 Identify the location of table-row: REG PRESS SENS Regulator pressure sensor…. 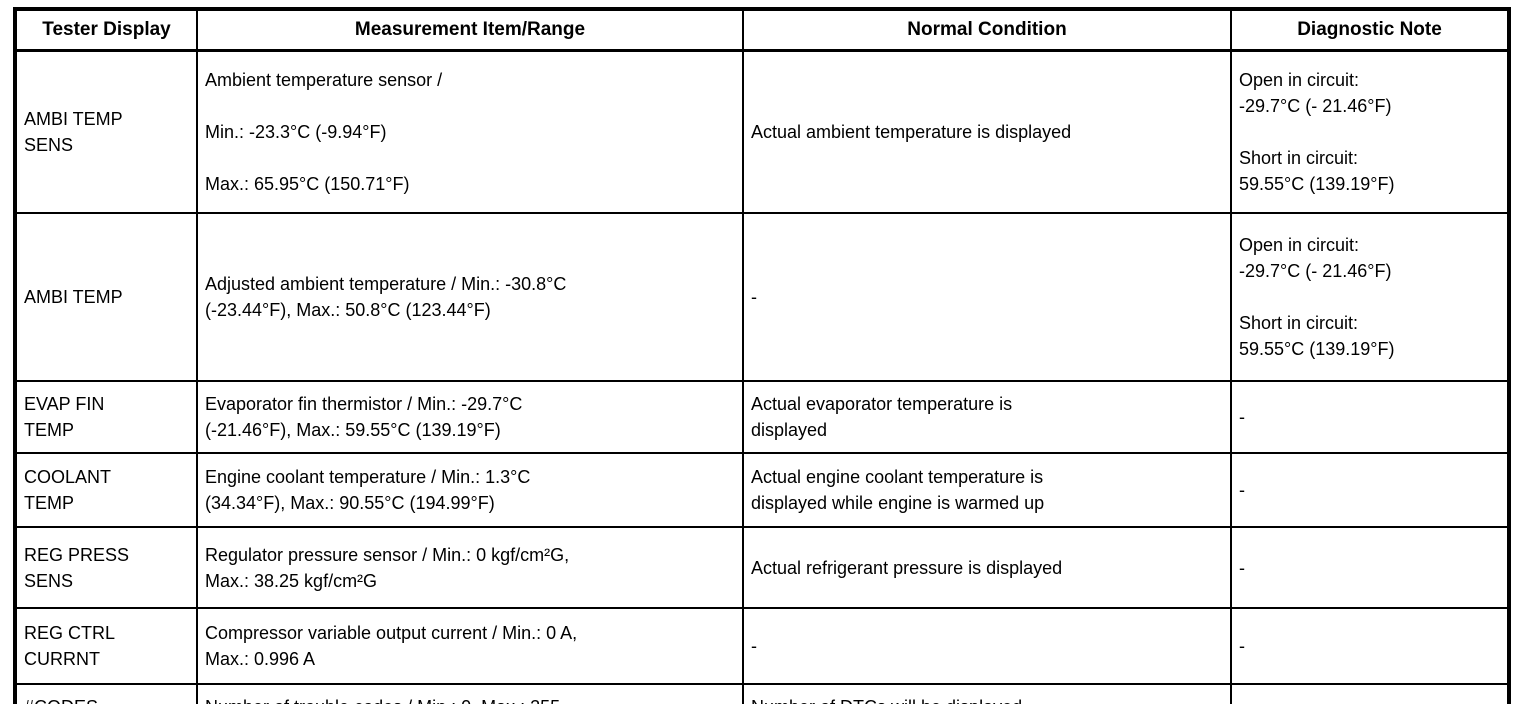
(762, 567).